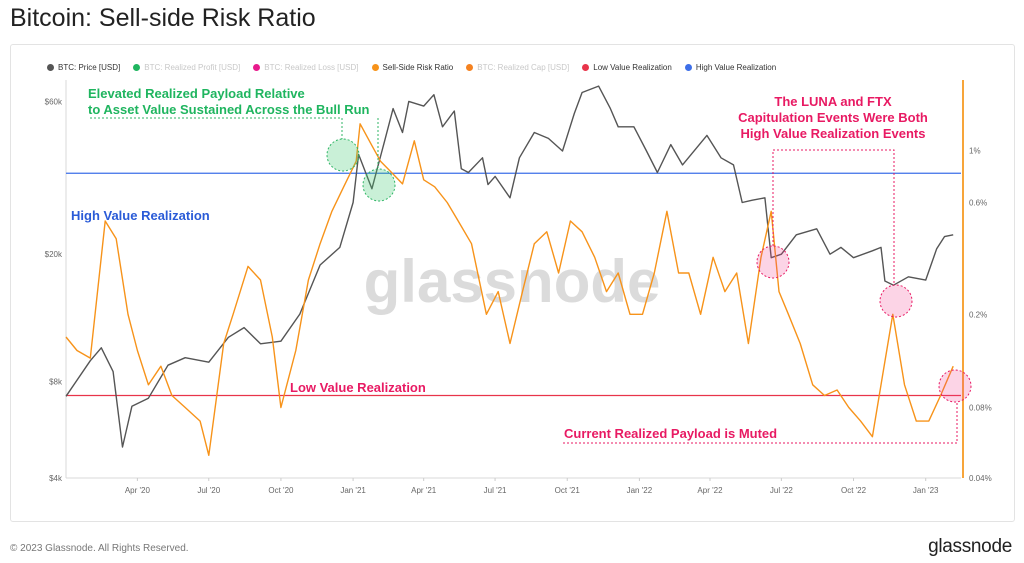 This screenshot has height=563, width=1024. I want to click on right-tick-label: 0.6%, so click(978, 202).